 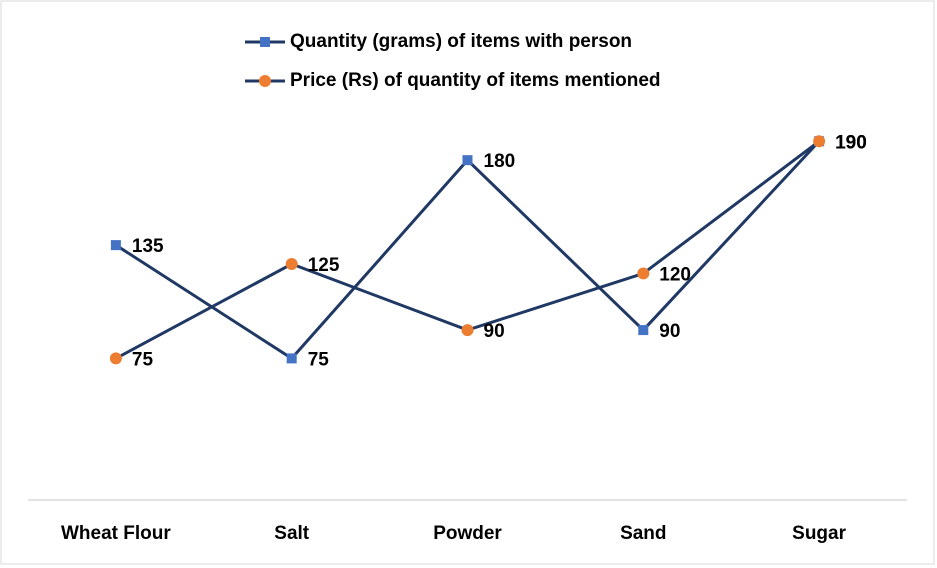 I want to click on legend-label: Quantity (grams) of items with person, so click(x=461, y=41).